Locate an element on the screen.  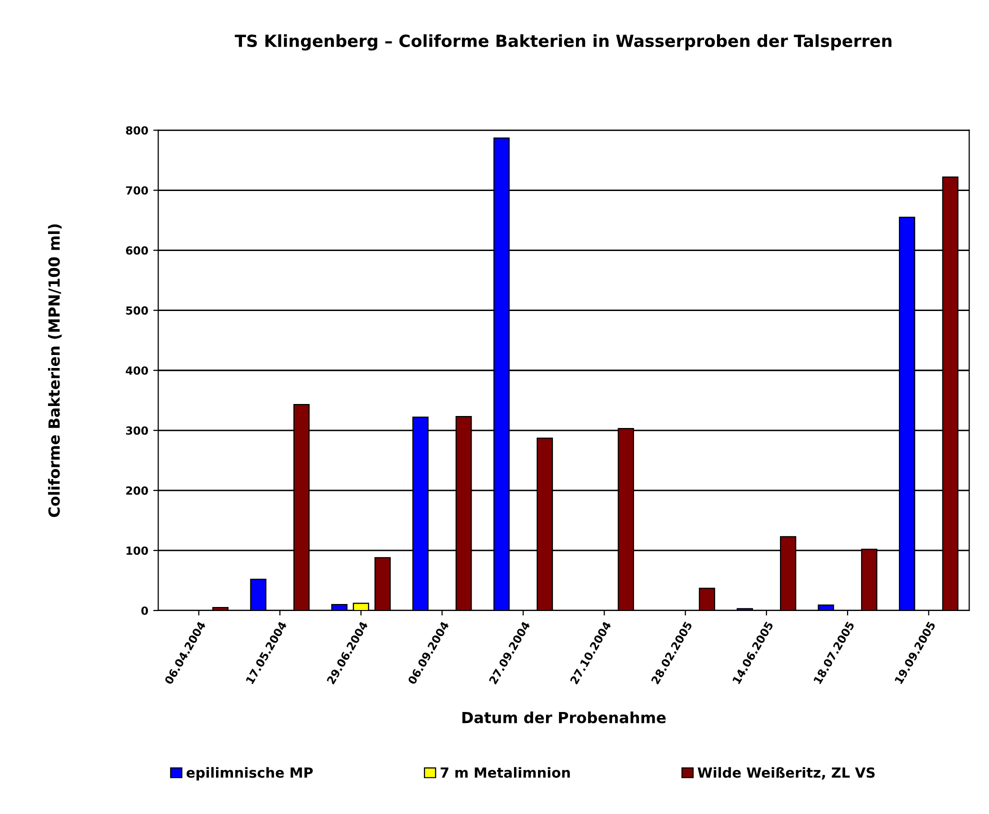
y-tick-label: 200 is located at coordinates (137, 490).